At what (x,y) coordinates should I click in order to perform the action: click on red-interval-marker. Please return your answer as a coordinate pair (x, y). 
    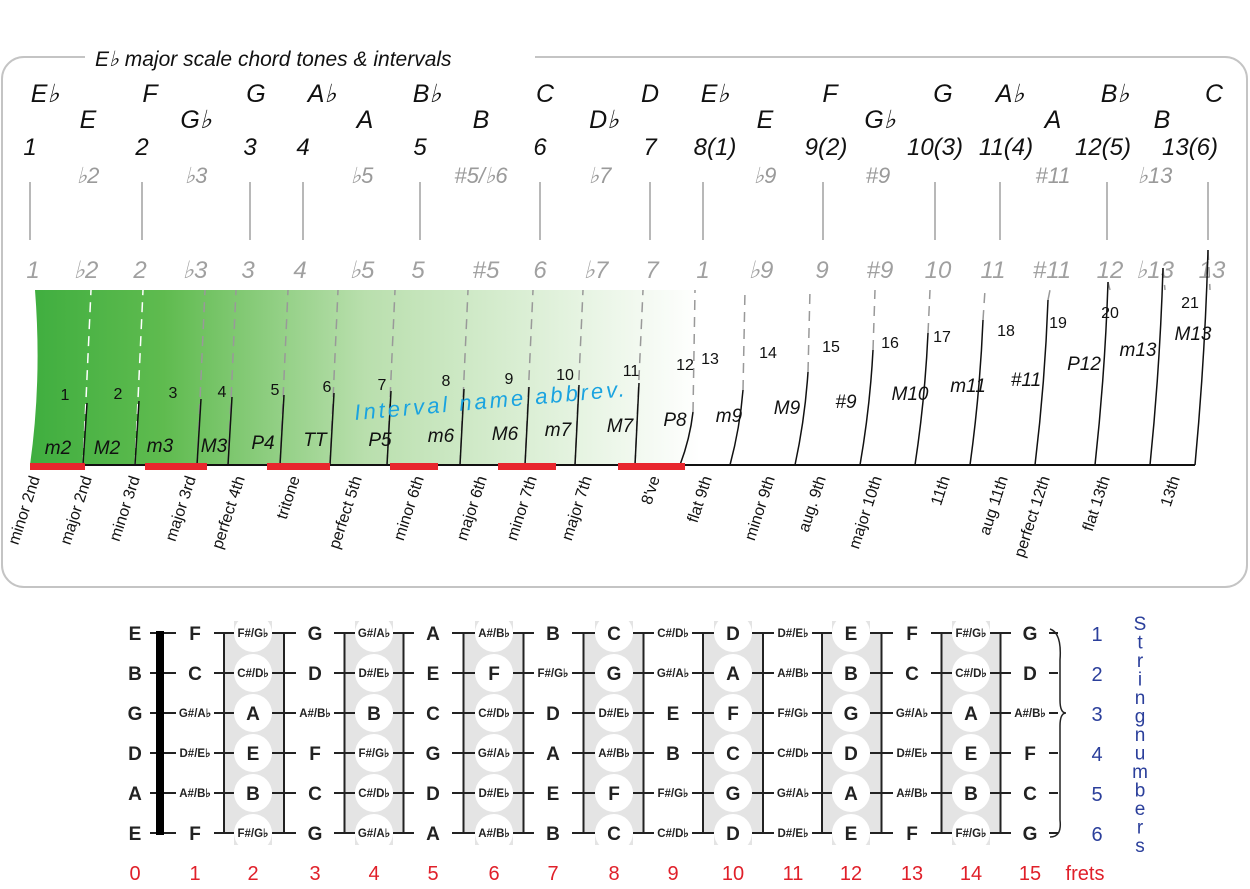
    Looking at the image, I should click on (414, 466).